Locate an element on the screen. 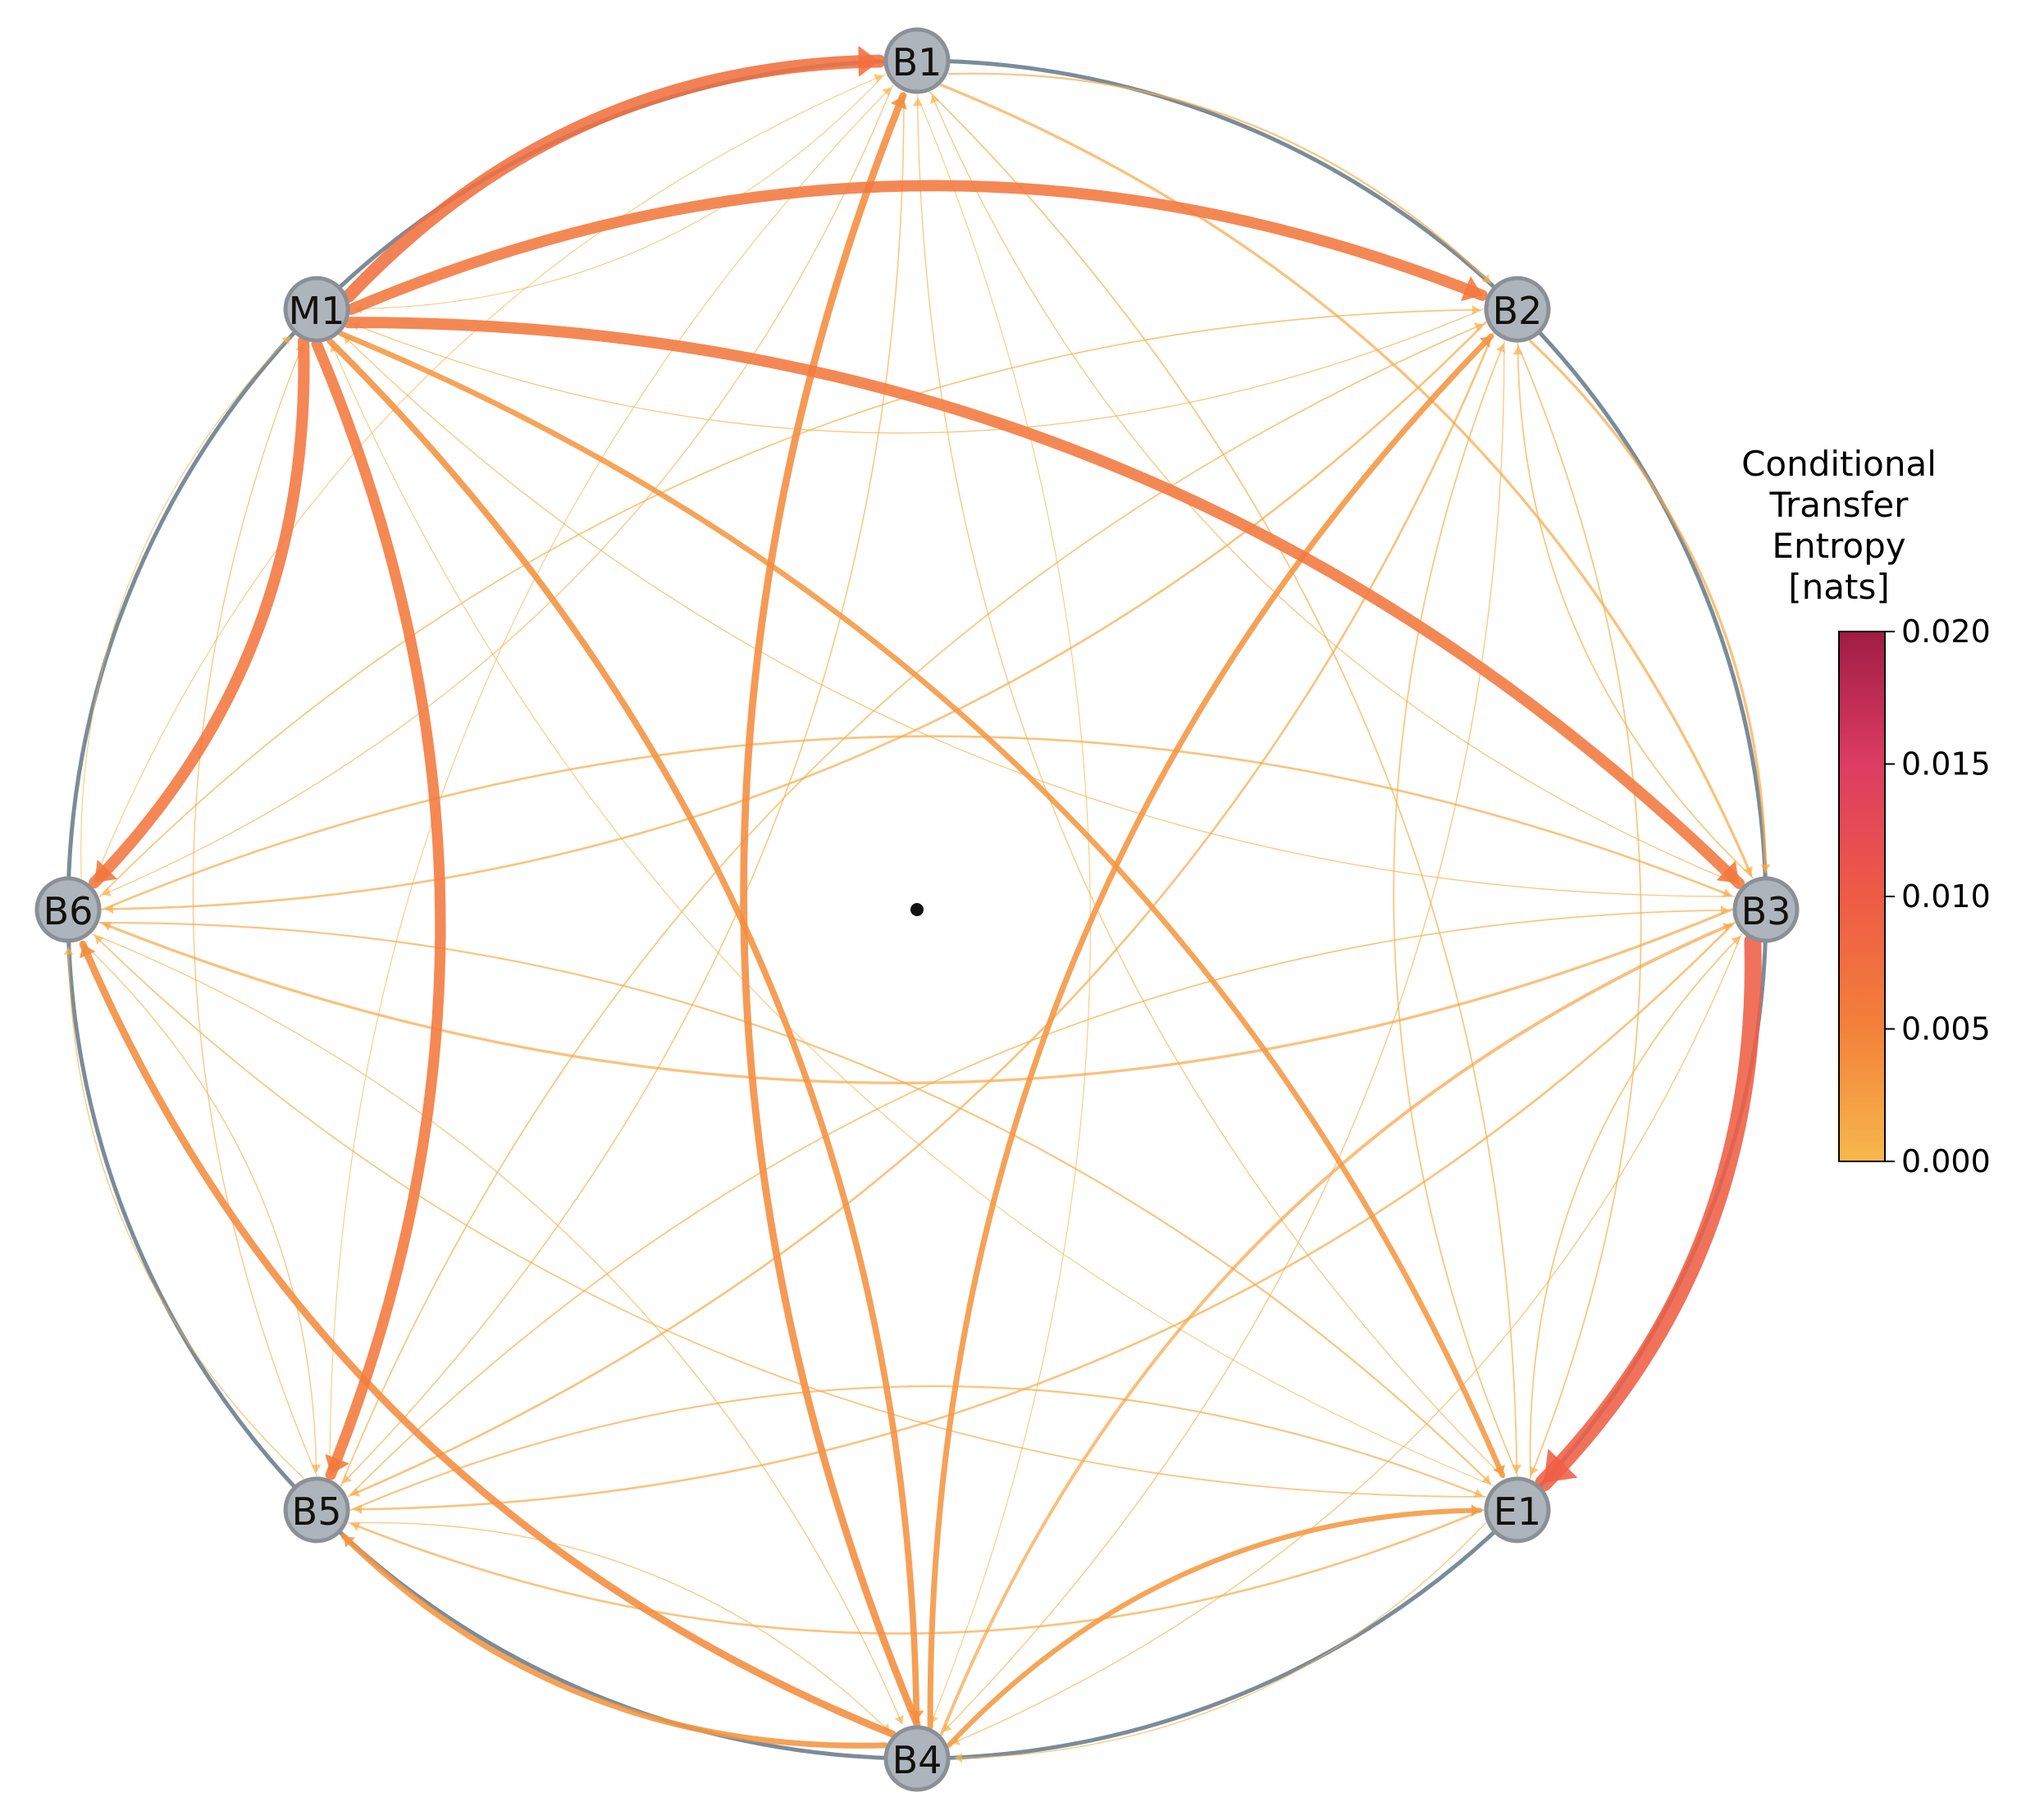  node-b1 is located at coordinates (917, 60).